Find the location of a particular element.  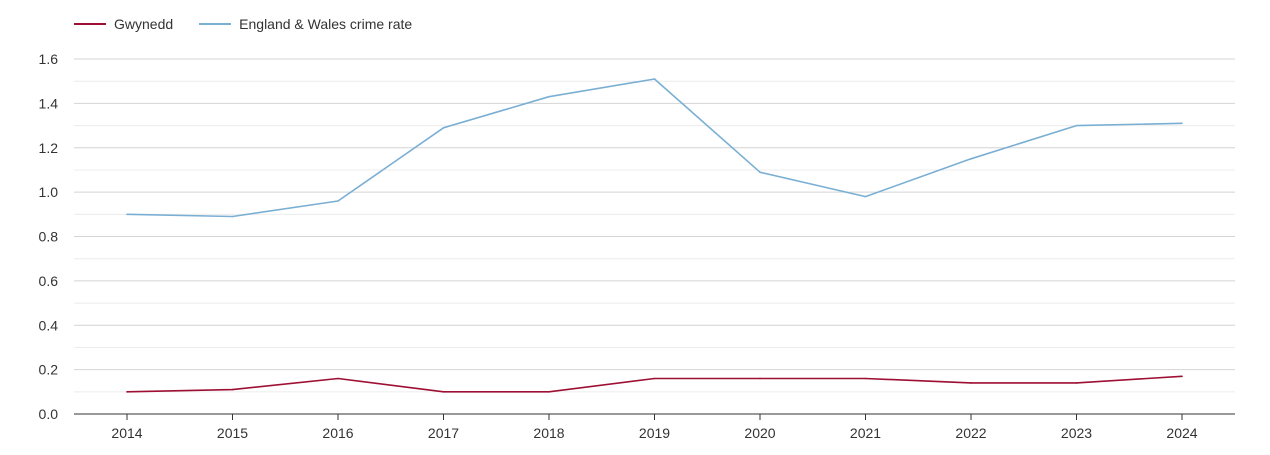

y-tick-label: 0.2 is located at coordinates (49, 370).